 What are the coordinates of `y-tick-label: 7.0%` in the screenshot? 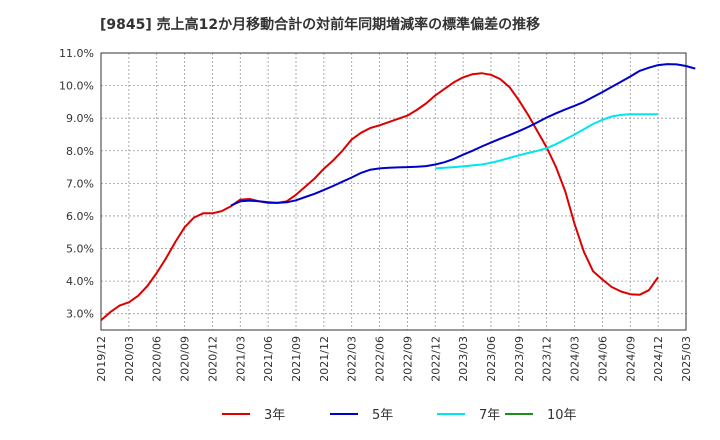 It's located at (80, 183).